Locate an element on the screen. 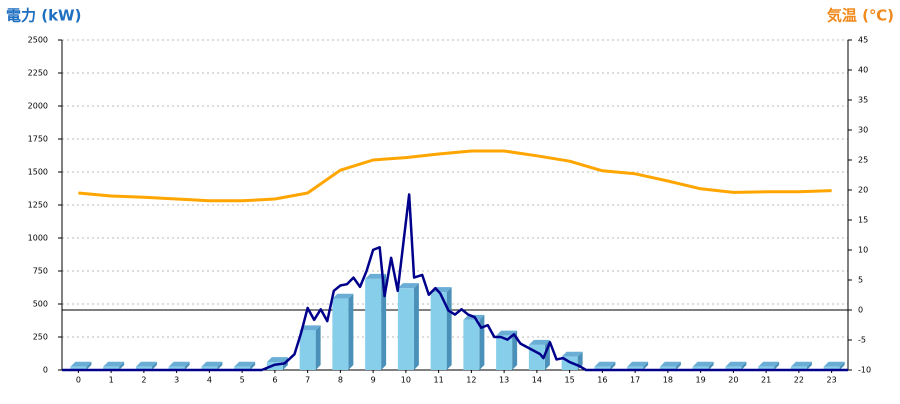  x-tick-label: 6 is located at coordinates (274, 380).